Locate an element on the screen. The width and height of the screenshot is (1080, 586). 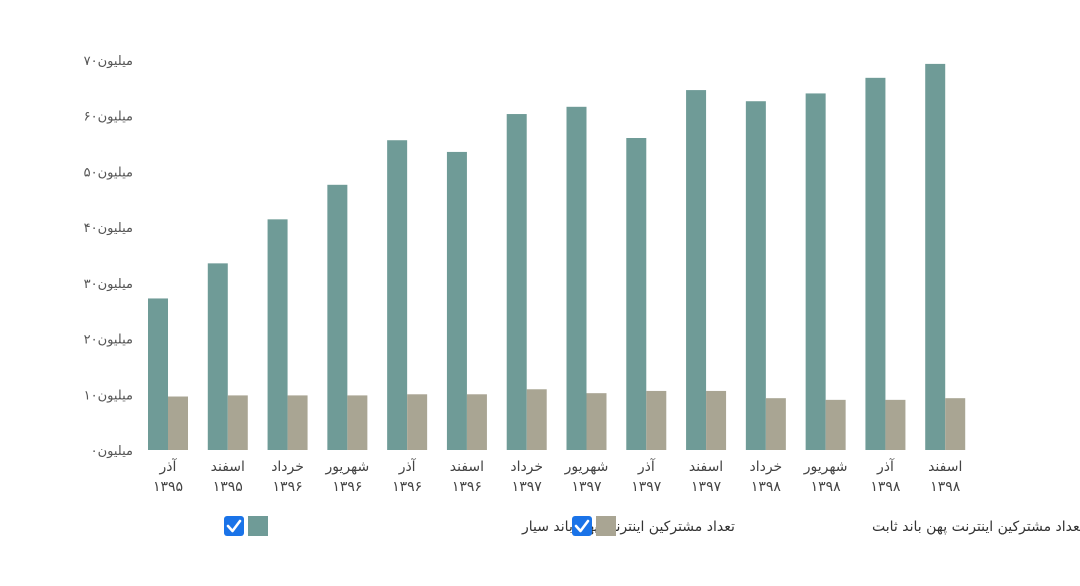
legend-label: تعداد مشترکین اینترنت پهن باند سیار is located at coordinates (628, 527).